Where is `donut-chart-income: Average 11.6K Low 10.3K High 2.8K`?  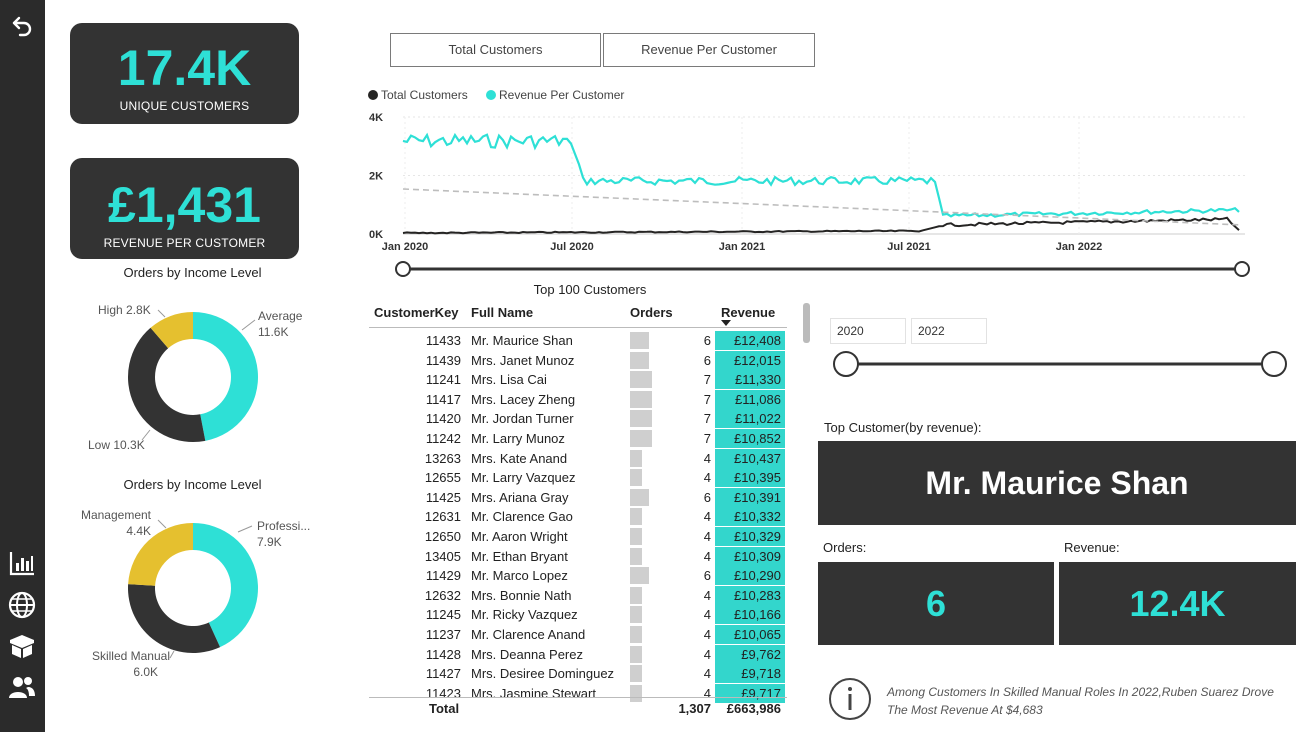
donut-chart-income: Average 11.6K Low 10.3K High 2.8K is located at coordinates (192, 375).